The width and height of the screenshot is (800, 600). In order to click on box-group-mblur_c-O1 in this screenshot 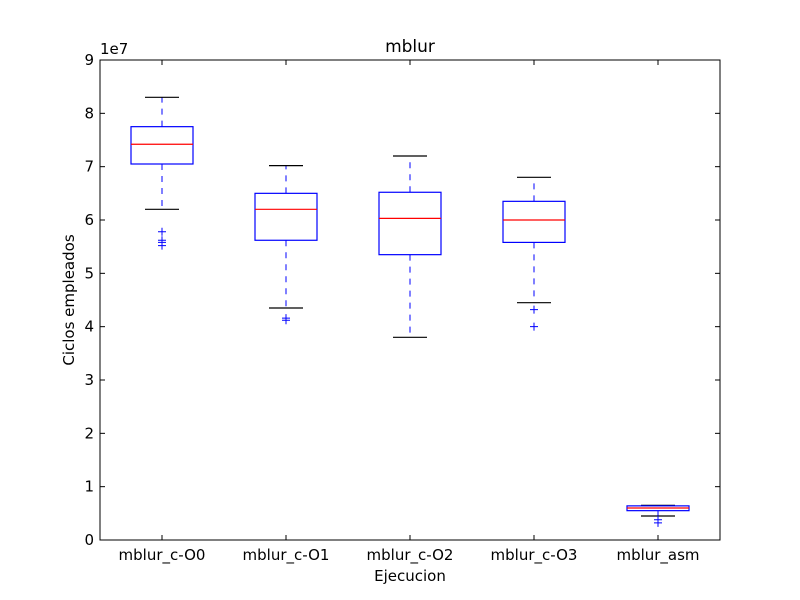, I will do `click(286, 245)`.